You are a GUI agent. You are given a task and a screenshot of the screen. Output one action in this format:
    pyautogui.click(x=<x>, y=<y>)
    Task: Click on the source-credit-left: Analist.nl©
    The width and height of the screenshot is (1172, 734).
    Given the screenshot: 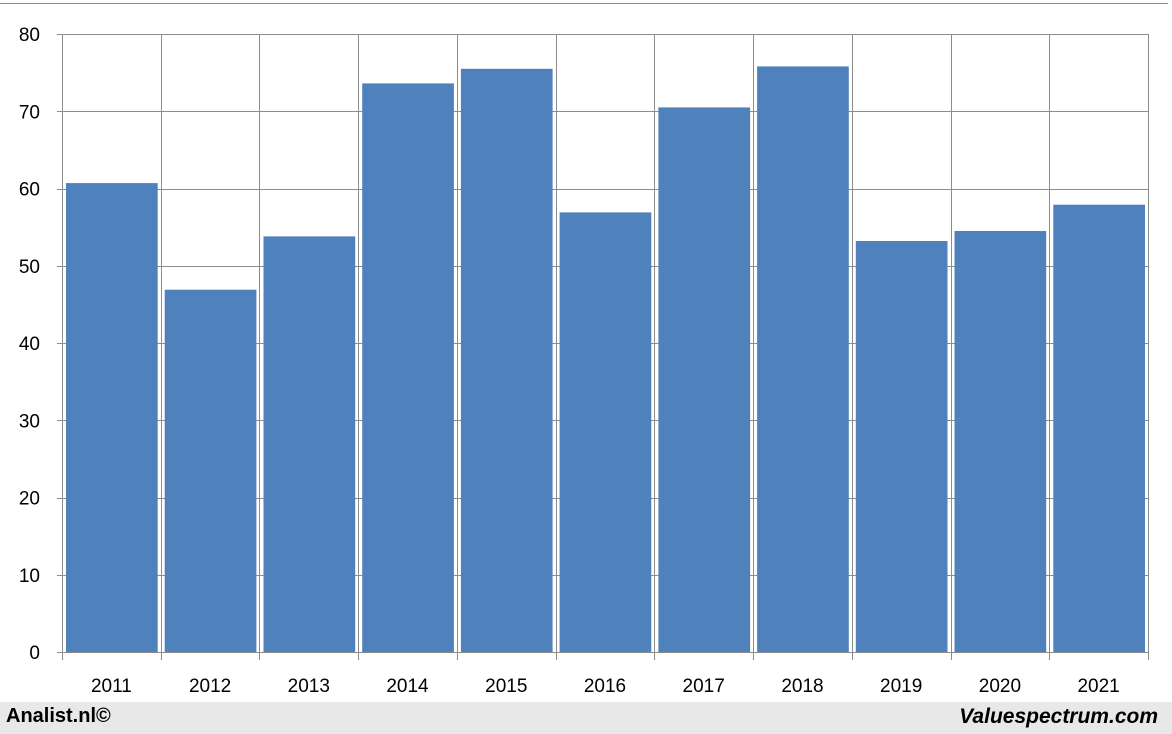 What is the action you would take?
    pyautogui.click(x=58, y=716)
    